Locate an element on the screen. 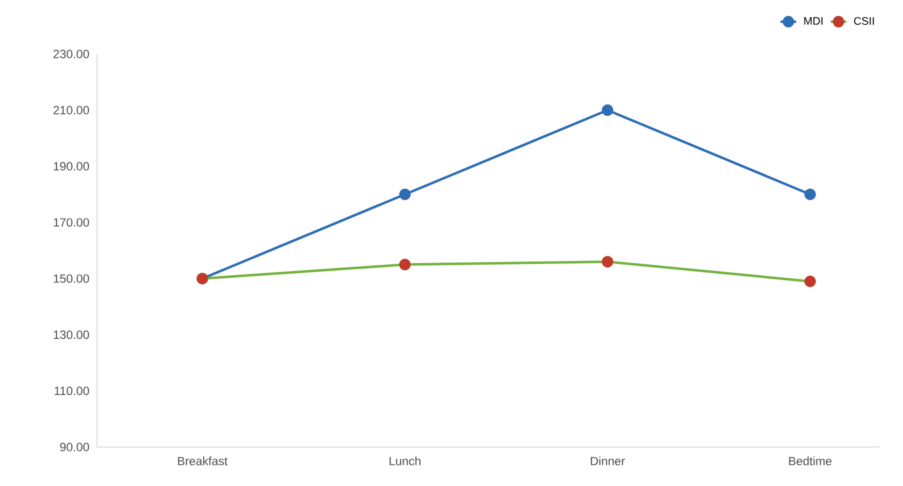 The width and height of the screenshot is (903, 486). legend-label: CSII is located at coordinates (864, 21).